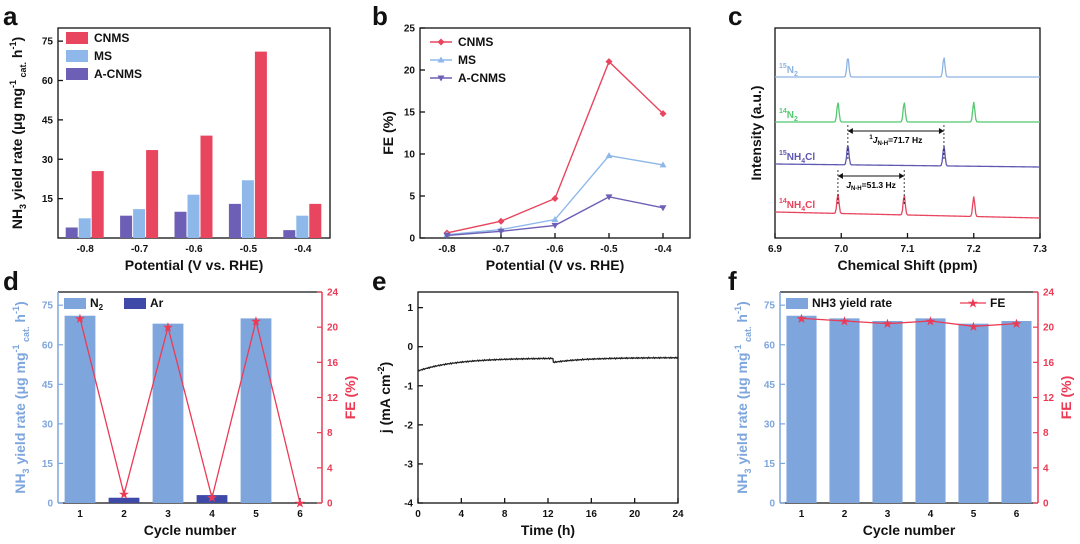  I want to click on y2-tick-label: 8, so click(1046, 433).